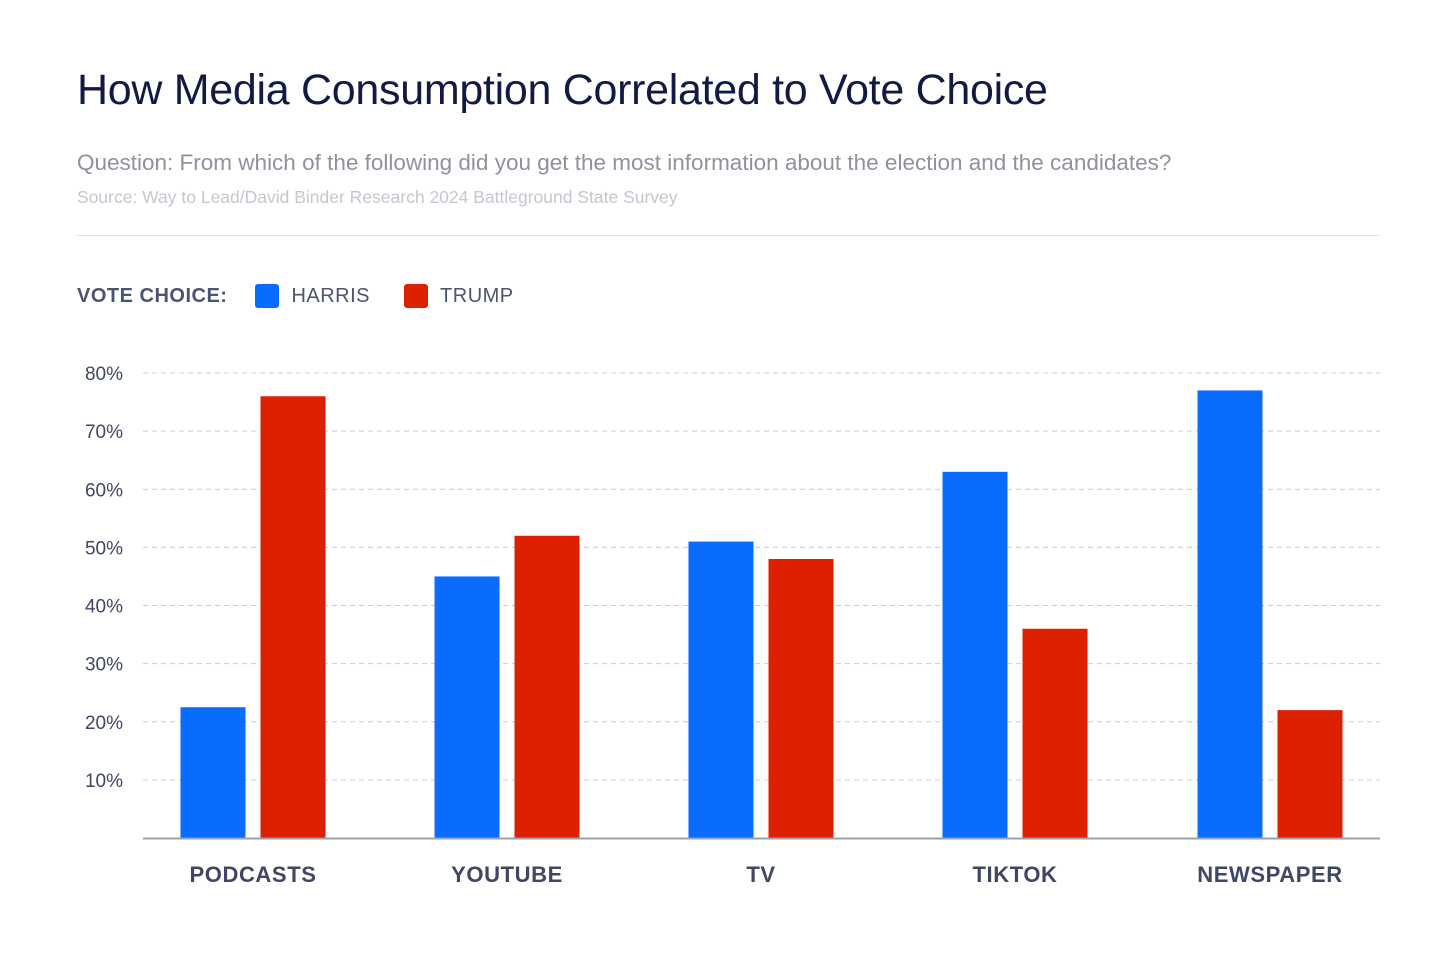 The image size is (1456, 957). I want to click on bar-trump-tv, so click(801, 698).